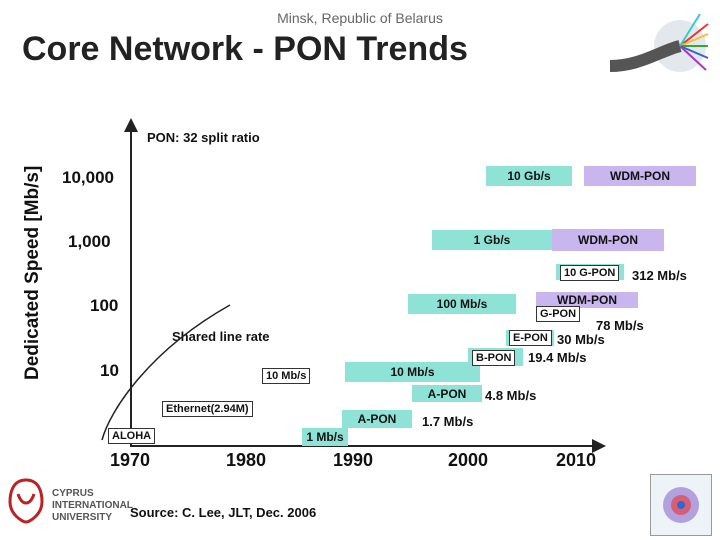 The width and height of the screenshot is (720, 540). I want to click on y-tick-10000: 10,000, so click(88, 177).